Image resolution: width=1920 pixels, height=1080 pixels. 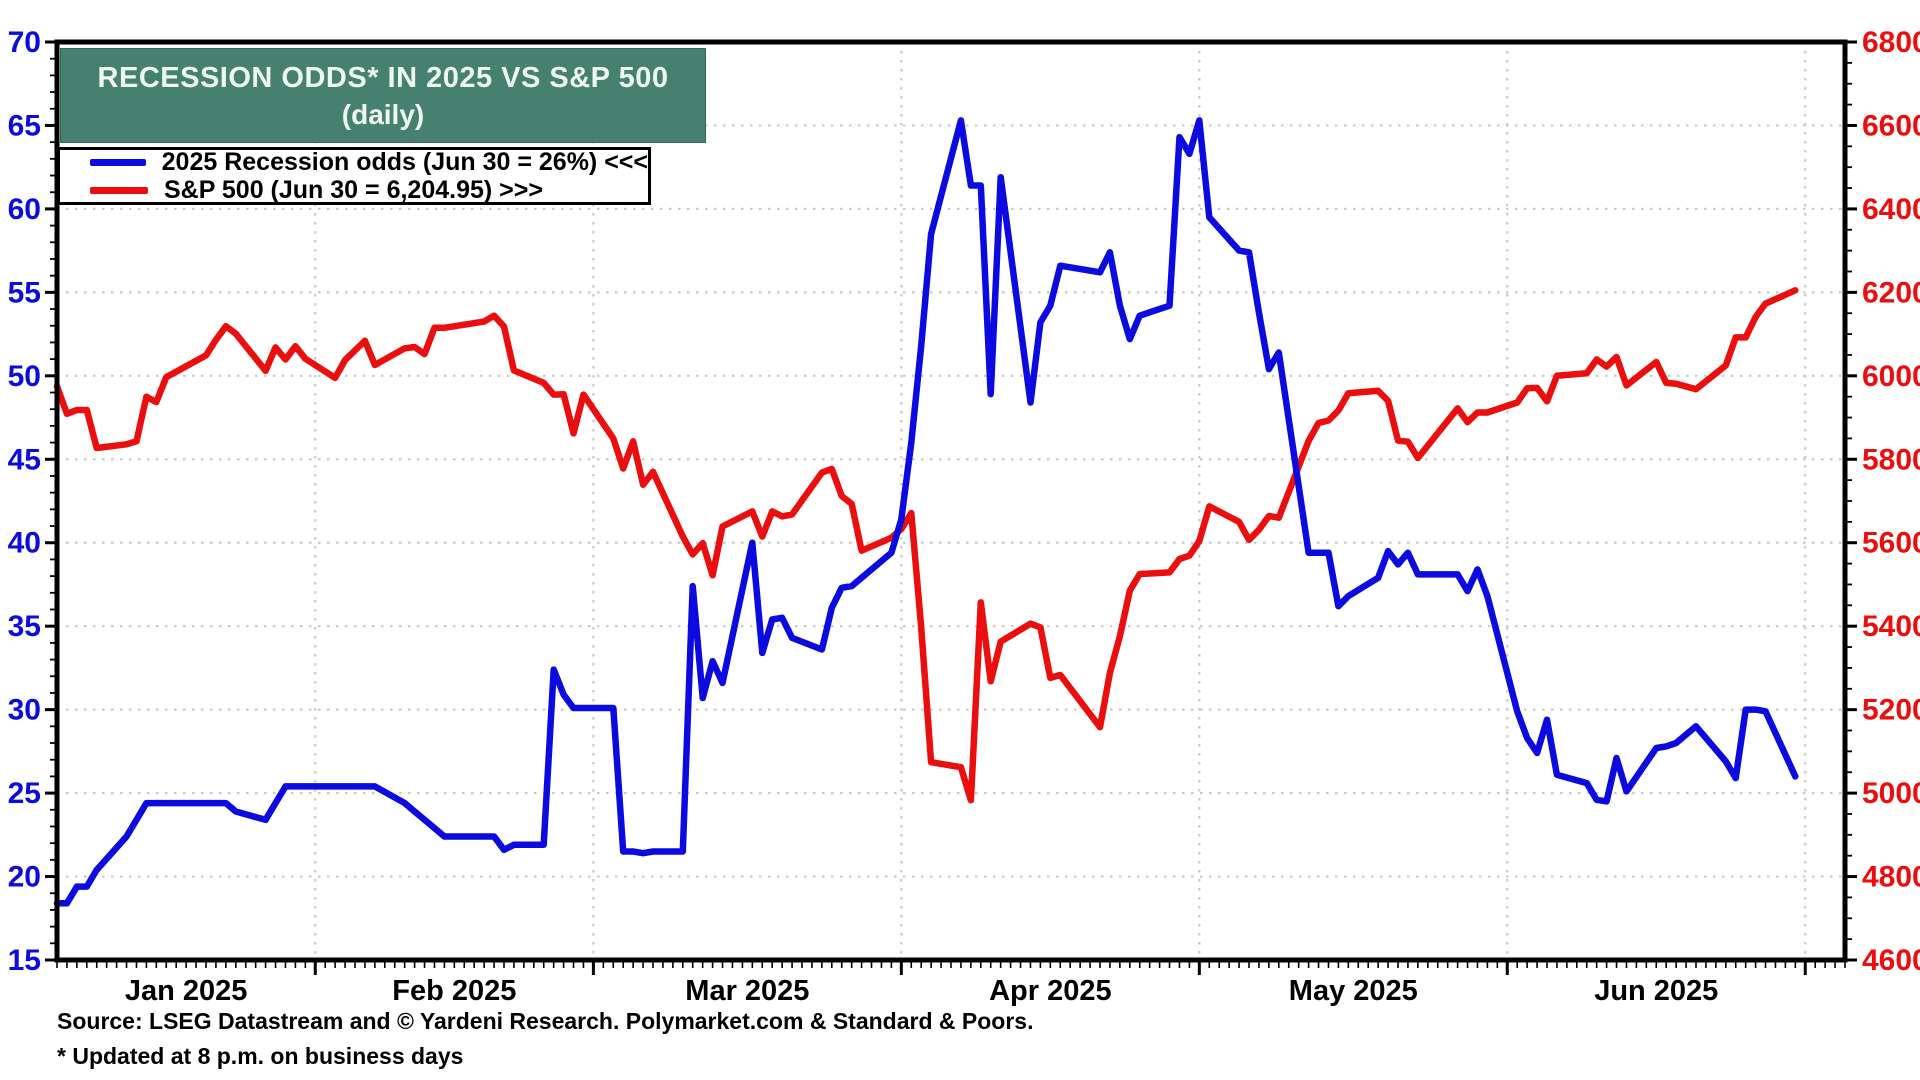 I want to click on left-axis-label: 45, so click(x=24, y=459).